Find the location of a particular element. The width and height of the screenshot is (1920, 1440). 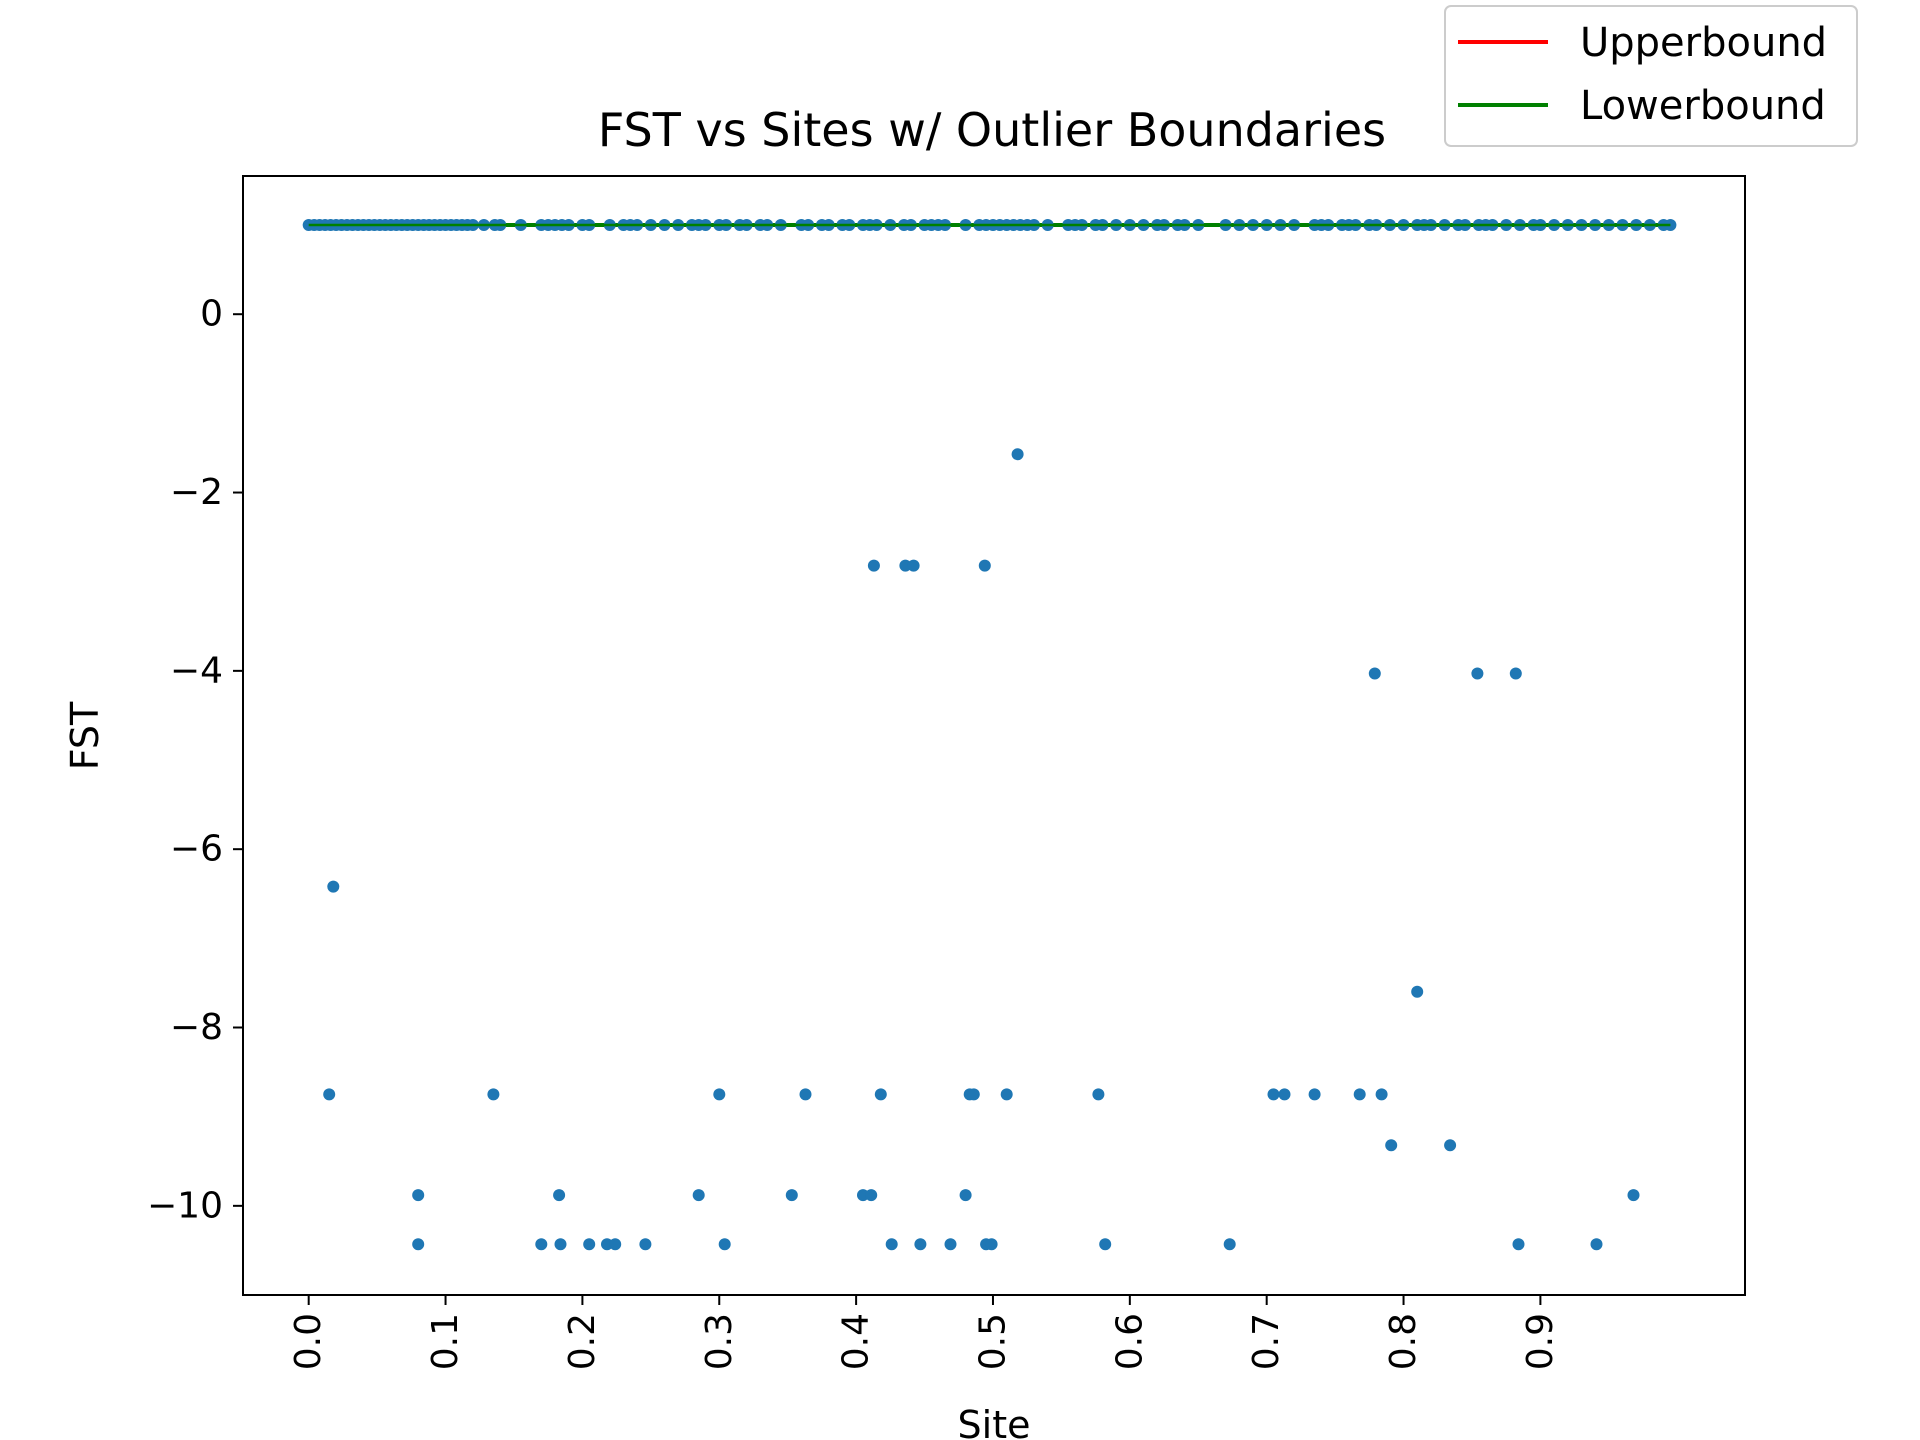

legend-label-lowerbound: Lowerbound is located at coordinates (1703, 106).